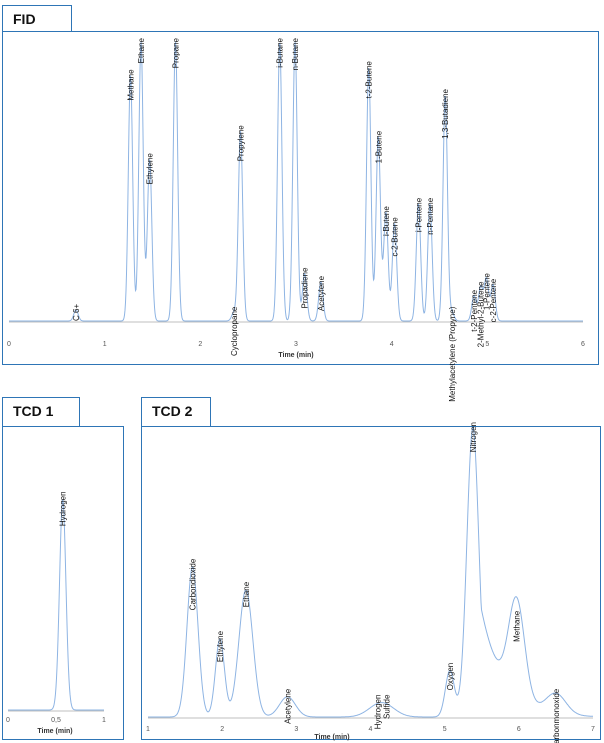 This screenshot has width=604, height=743. I want to click on tcd1-title: TCD 1, so click(33, 411).